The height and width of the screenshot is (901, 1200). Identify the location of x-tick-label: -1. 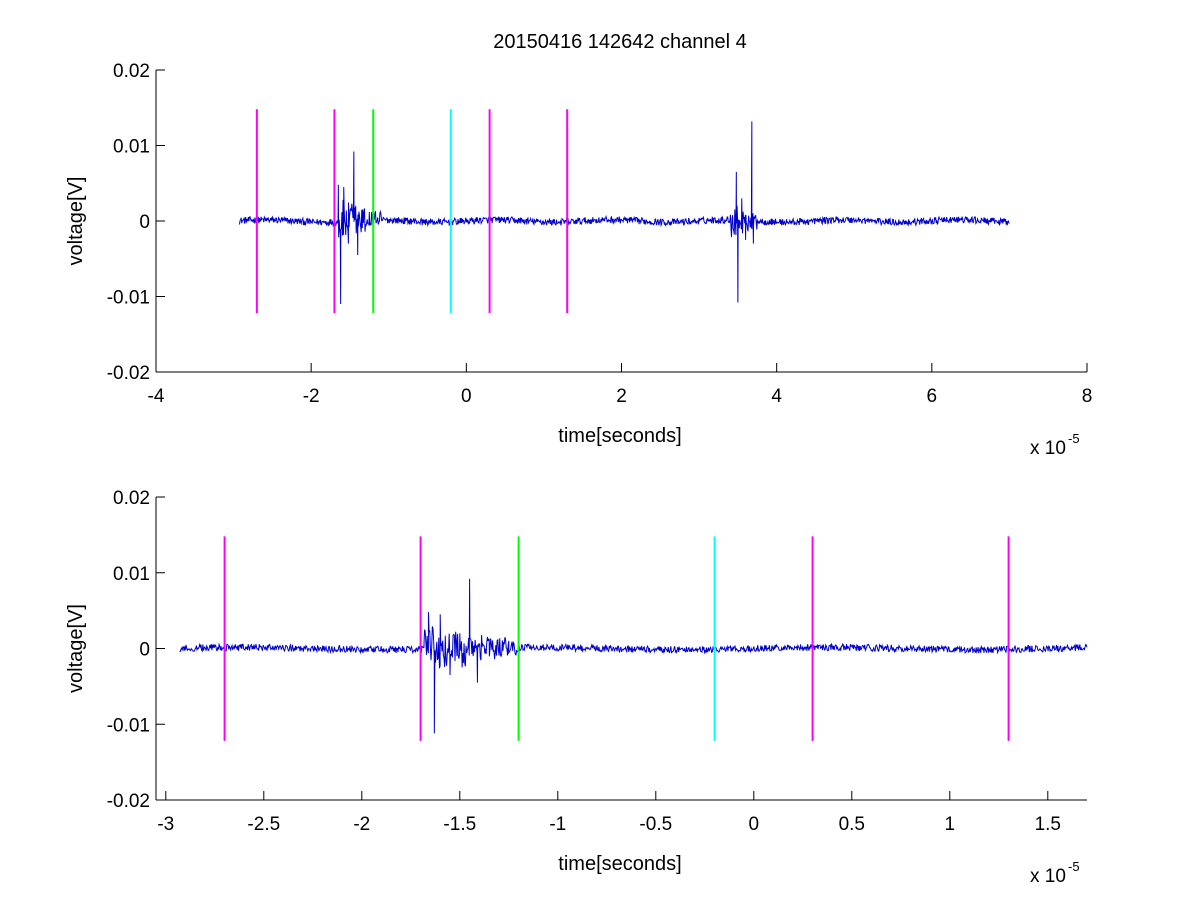
(557, 824).